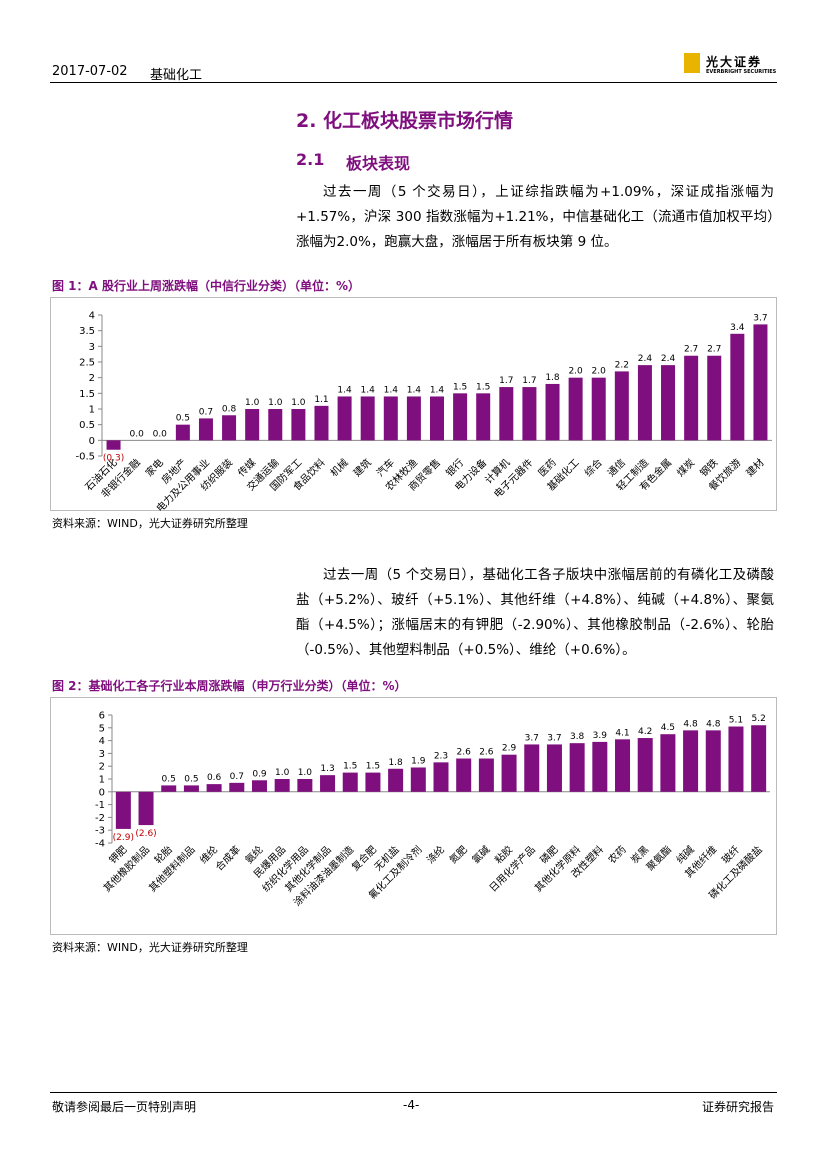 Image resolution: width=827 pixels, height=1169 pixels. What do you see at coordinates (90, 71) in the screenshot?
I see `header-date: 2017-07-02` at bounding box center [90, 71].